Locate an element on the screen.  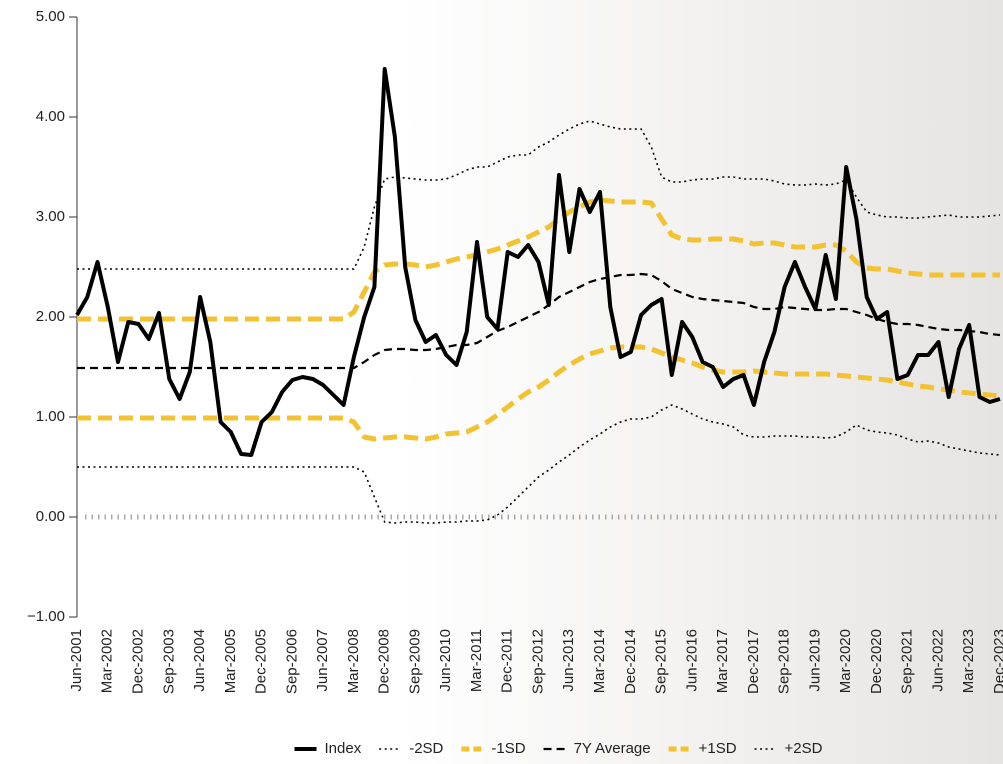
legend-label: +2SD is located at coordinates (804, 748).